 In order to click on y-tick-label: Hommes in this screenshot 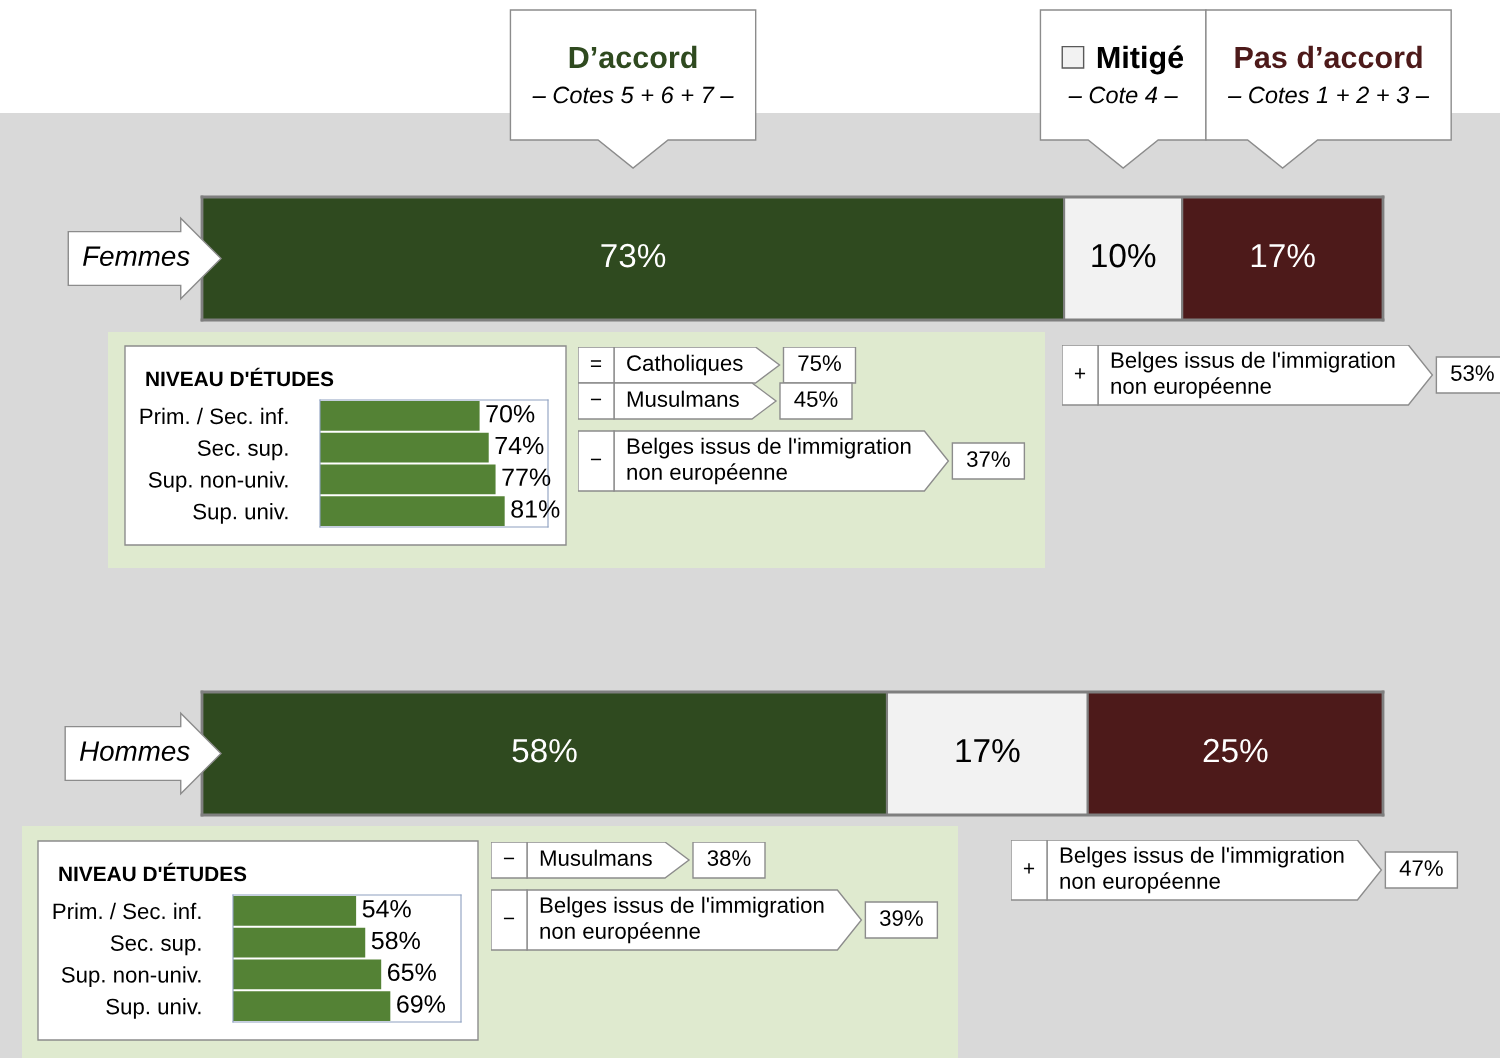, I will do `click(134, 751)`.